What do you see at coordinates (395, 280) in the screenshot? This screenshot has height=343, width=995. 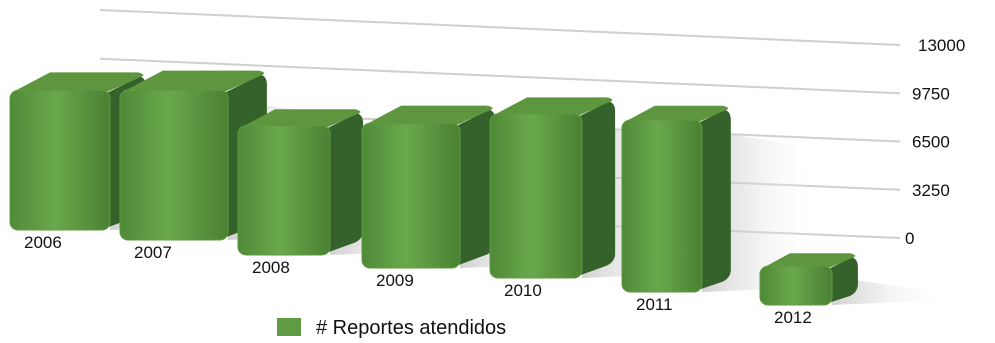 I see `x-tick-label: 2009` at bounding box center [395, 280].